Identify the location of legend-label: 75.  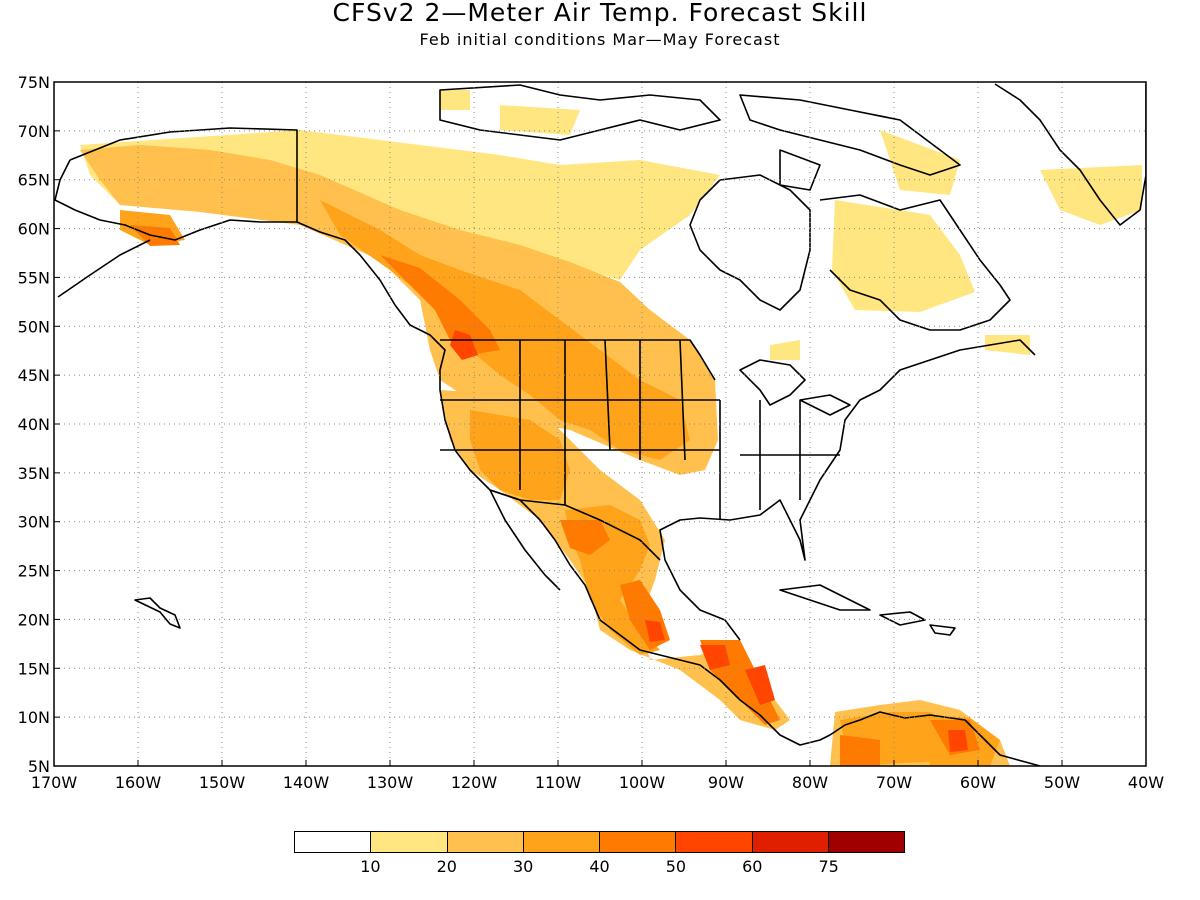
(828, 866).